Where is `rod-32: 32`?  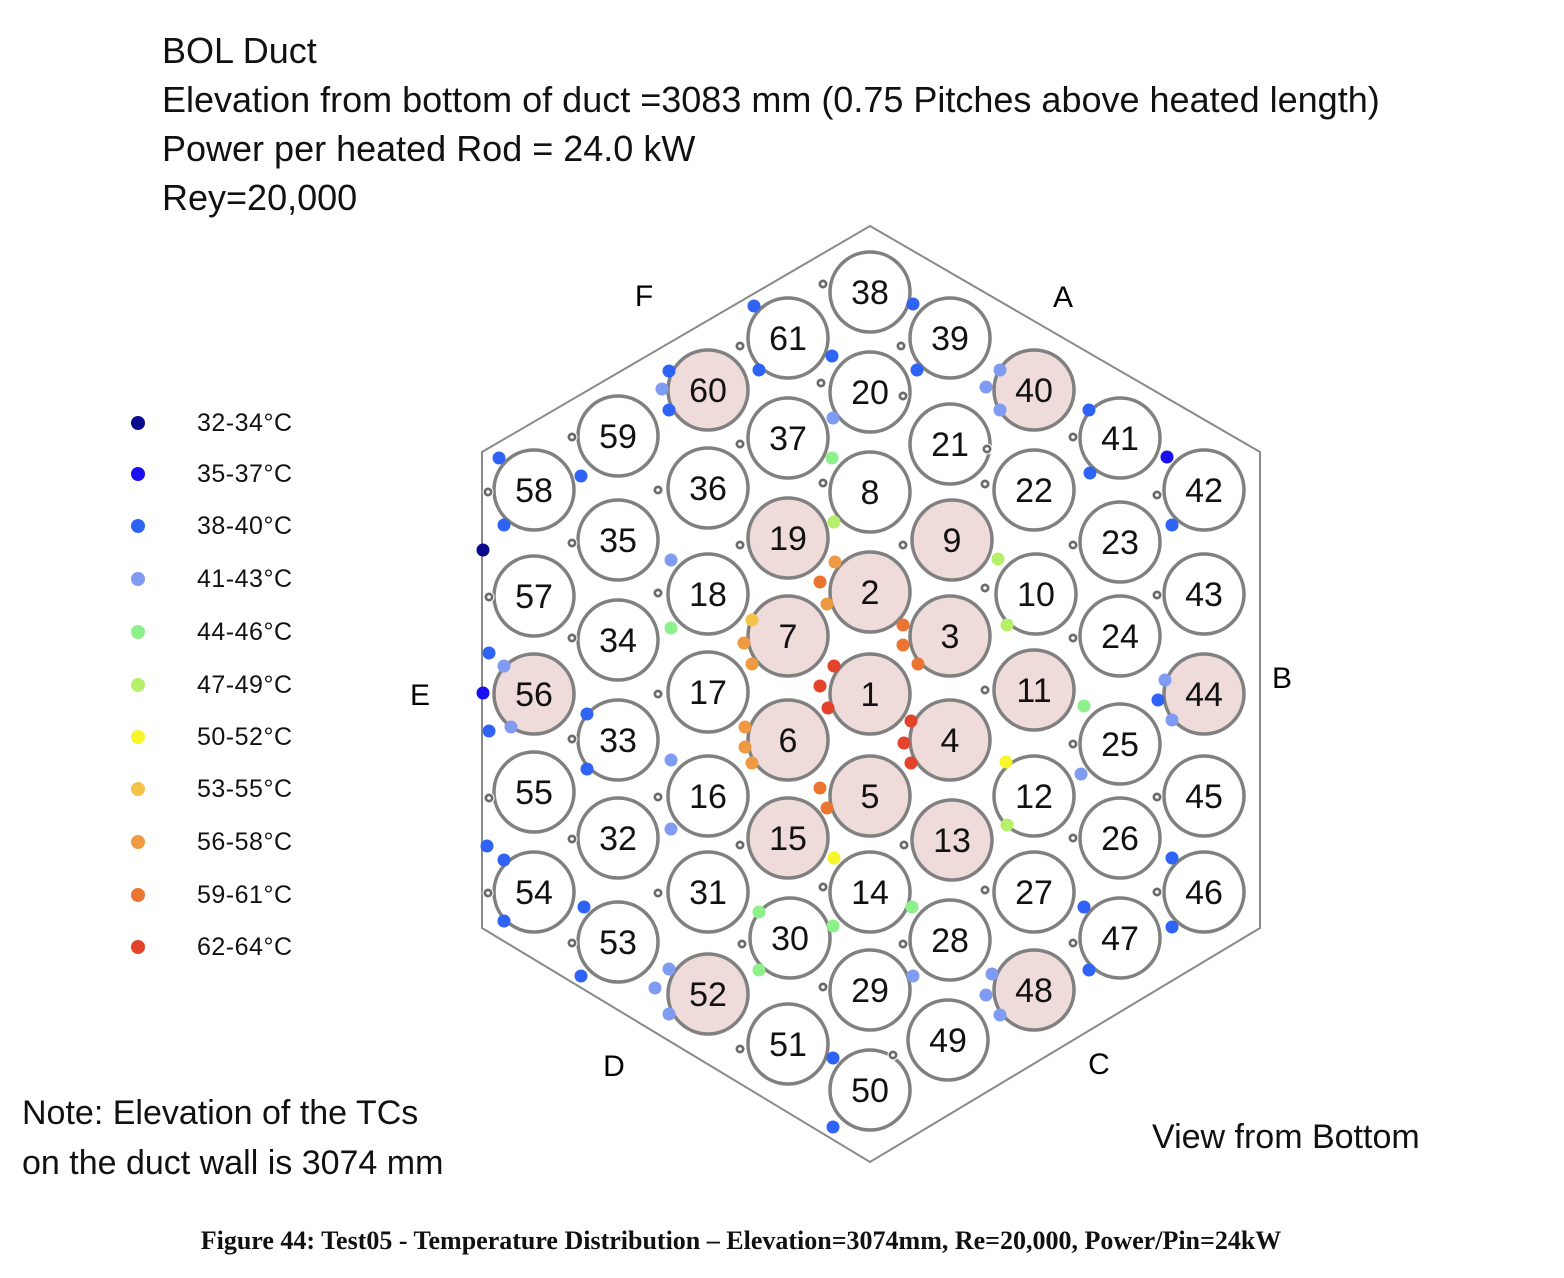 rod-32: 32 is located at coordinates (618, 838).